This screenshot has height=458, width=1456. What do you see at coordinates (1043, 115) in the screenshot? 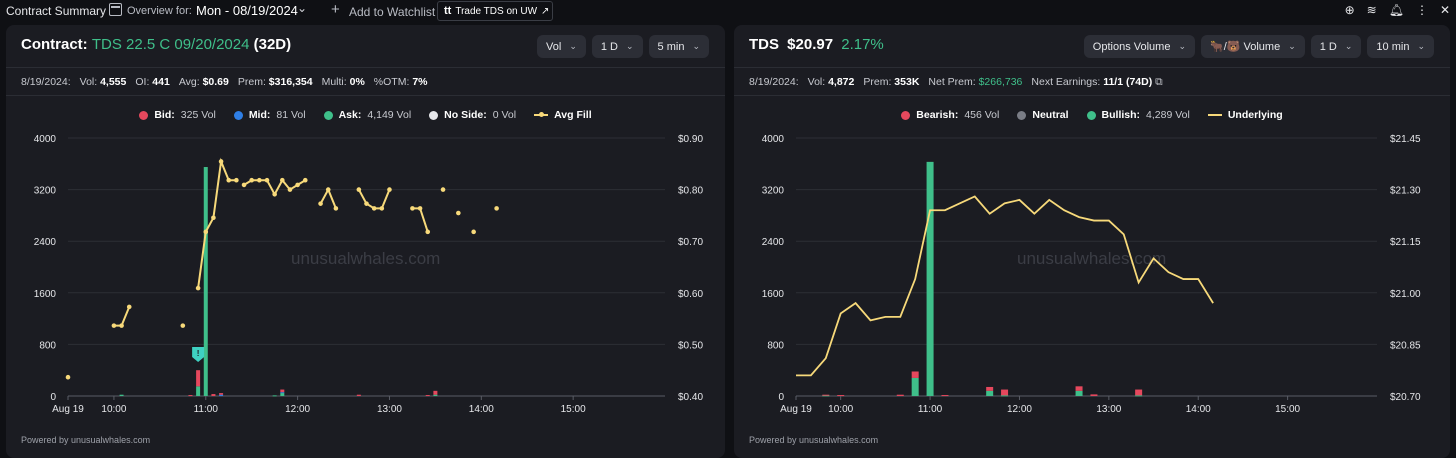
I see `legend-neutral: Neutral` at bounding box center [1043, 115].